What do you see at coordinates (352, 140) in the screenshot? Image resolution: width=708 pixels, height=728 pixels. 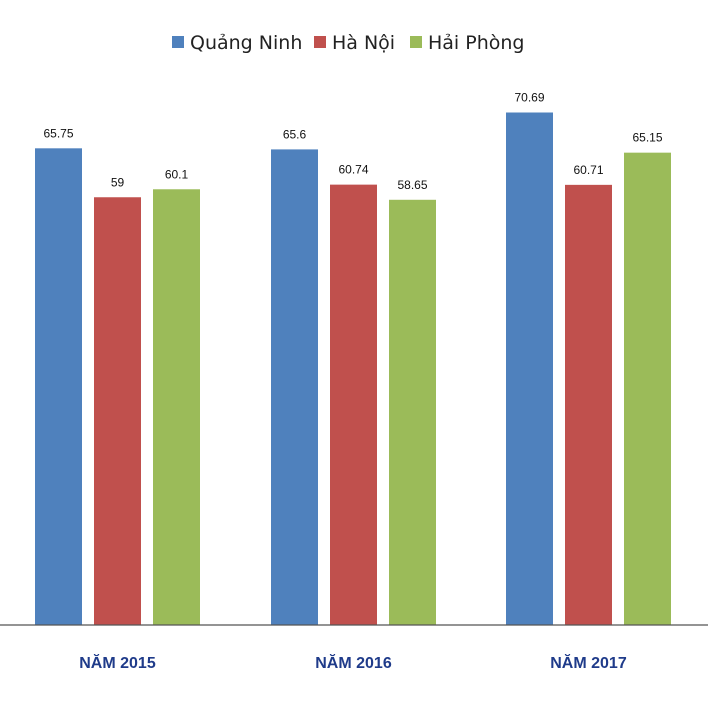 I see `value-labels: 65.75 59 60.1 65.6 60.74 58.65 70.69 60.71 65.15` at bounding box center [352, 140].